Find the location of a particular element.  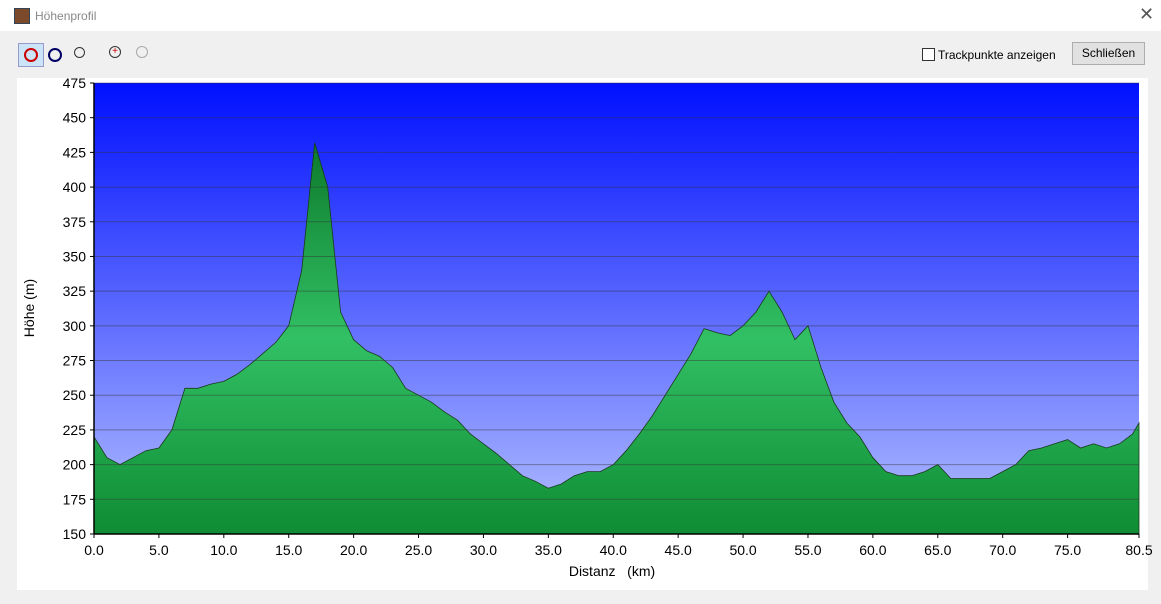

y-tick-label: 475 is located at coordinates (75, 83).